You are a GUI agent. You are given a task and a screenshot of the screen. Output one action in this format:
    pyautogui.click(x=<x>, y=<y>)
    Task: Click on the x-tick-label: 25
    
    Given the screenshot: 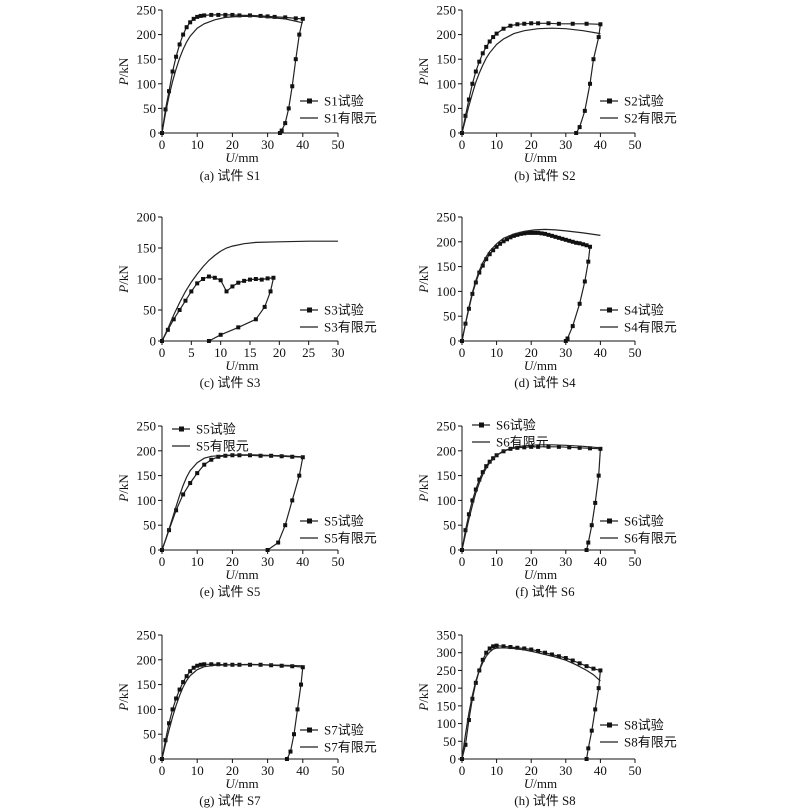 What is the action you would take?
    pyautogui.click(x=308, y=352)
    